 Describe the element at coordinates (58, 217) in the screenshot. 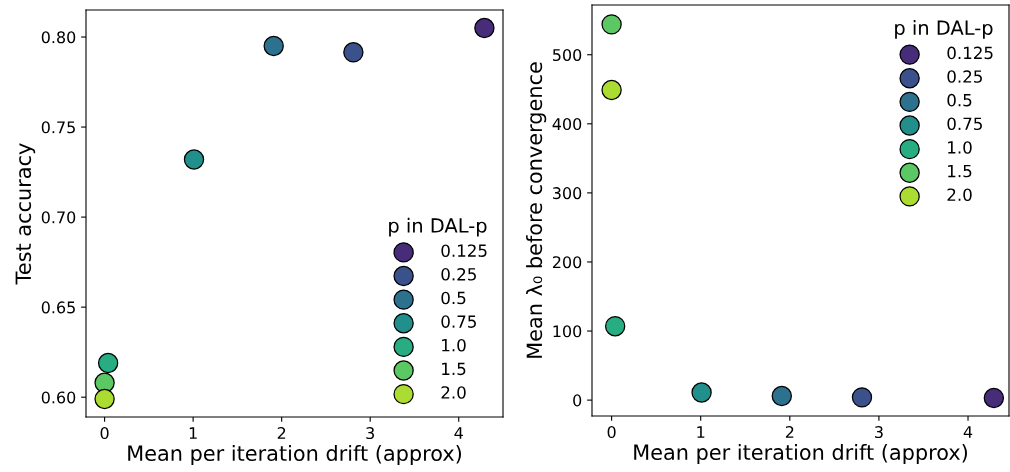

I see `y-tick-label: 0.70` at that location.